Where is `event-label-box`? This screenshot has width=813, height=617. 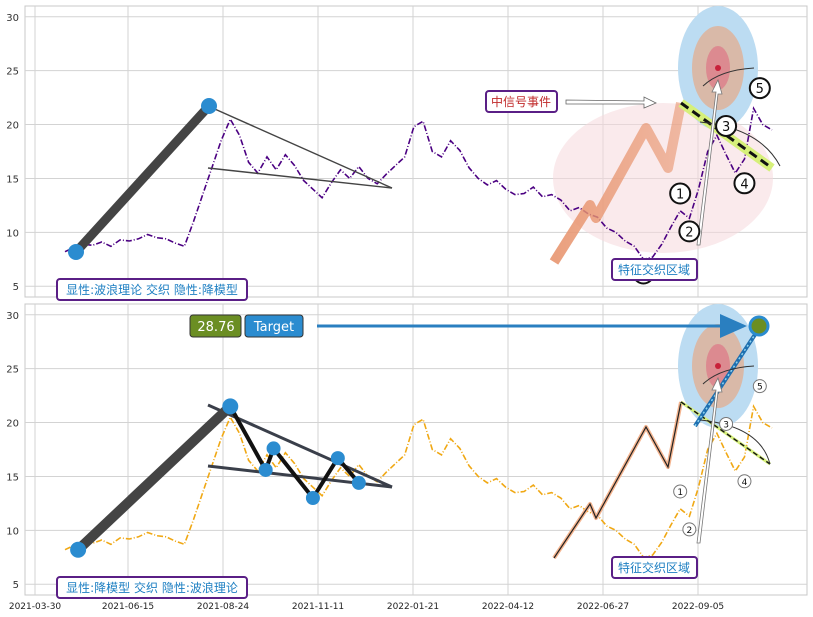 event-label-box is located at coordinates (521, 101).